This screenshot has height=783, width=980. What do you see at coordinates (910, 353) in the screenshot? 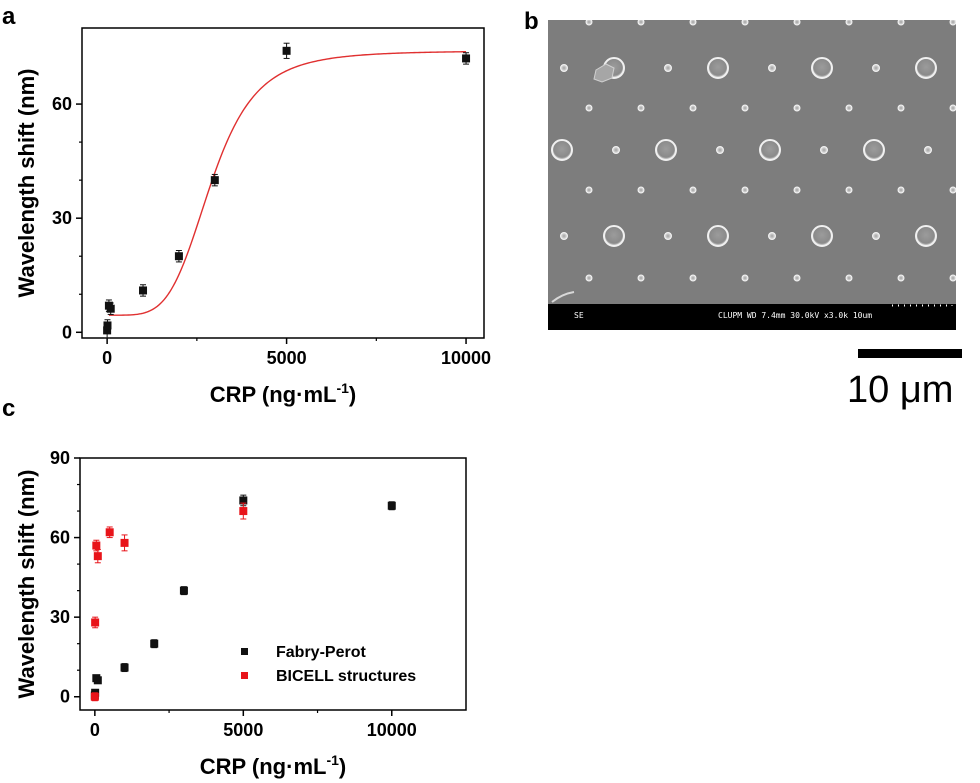
I see `scale-bar` at bounding box center [910, 353].